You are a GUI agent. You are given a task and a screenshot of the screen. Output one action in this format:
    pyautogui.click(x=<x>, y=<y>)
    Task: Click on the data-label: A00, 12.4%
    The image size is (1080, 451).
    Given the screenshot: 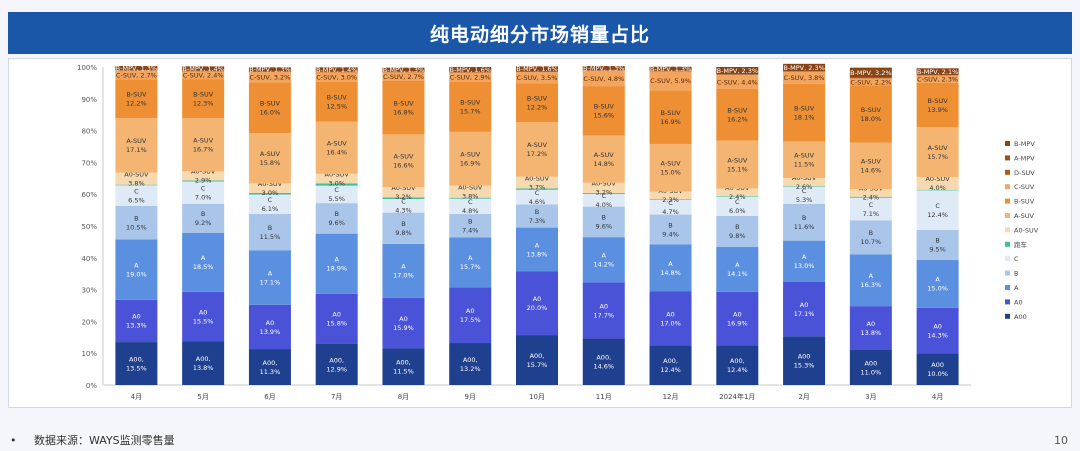 What is the action you would take?
    pyautogui.click(x=670, y=365)
    